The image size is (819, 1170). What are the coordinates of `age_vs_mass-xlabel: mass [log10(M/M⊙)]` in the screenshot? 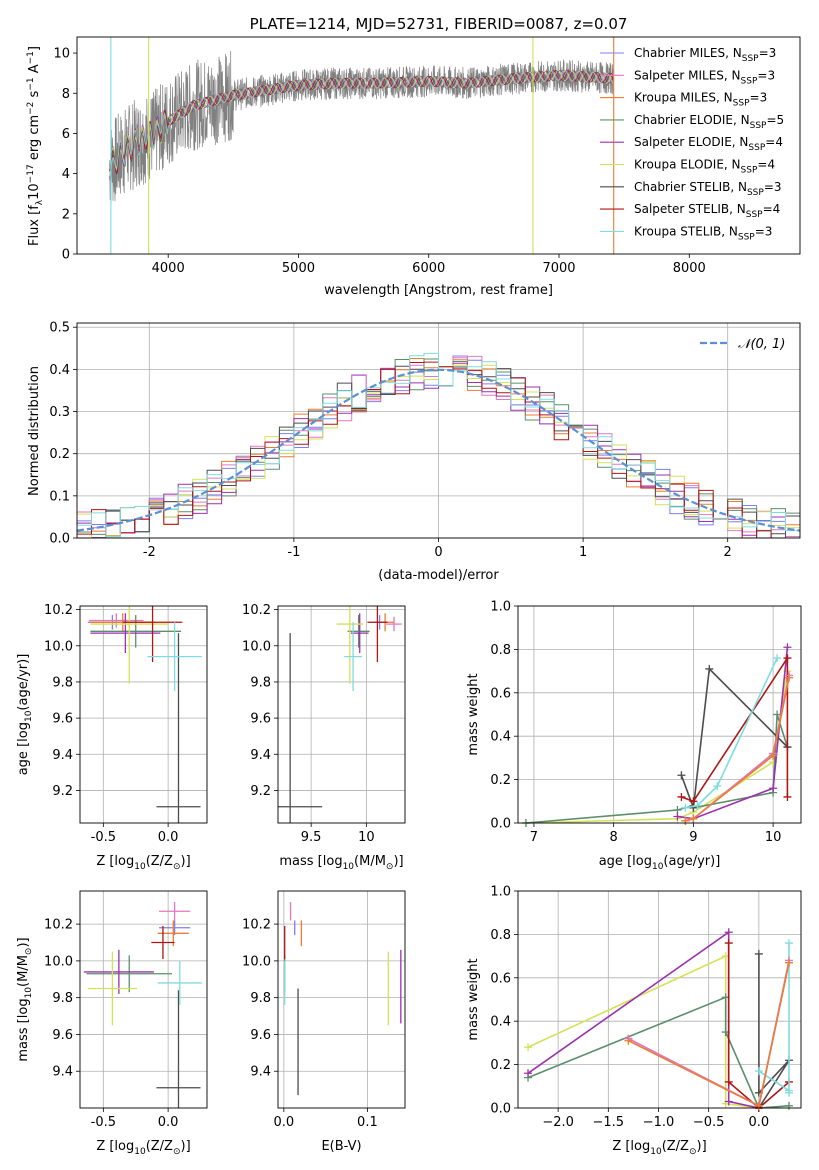 It's located at (341, 863).